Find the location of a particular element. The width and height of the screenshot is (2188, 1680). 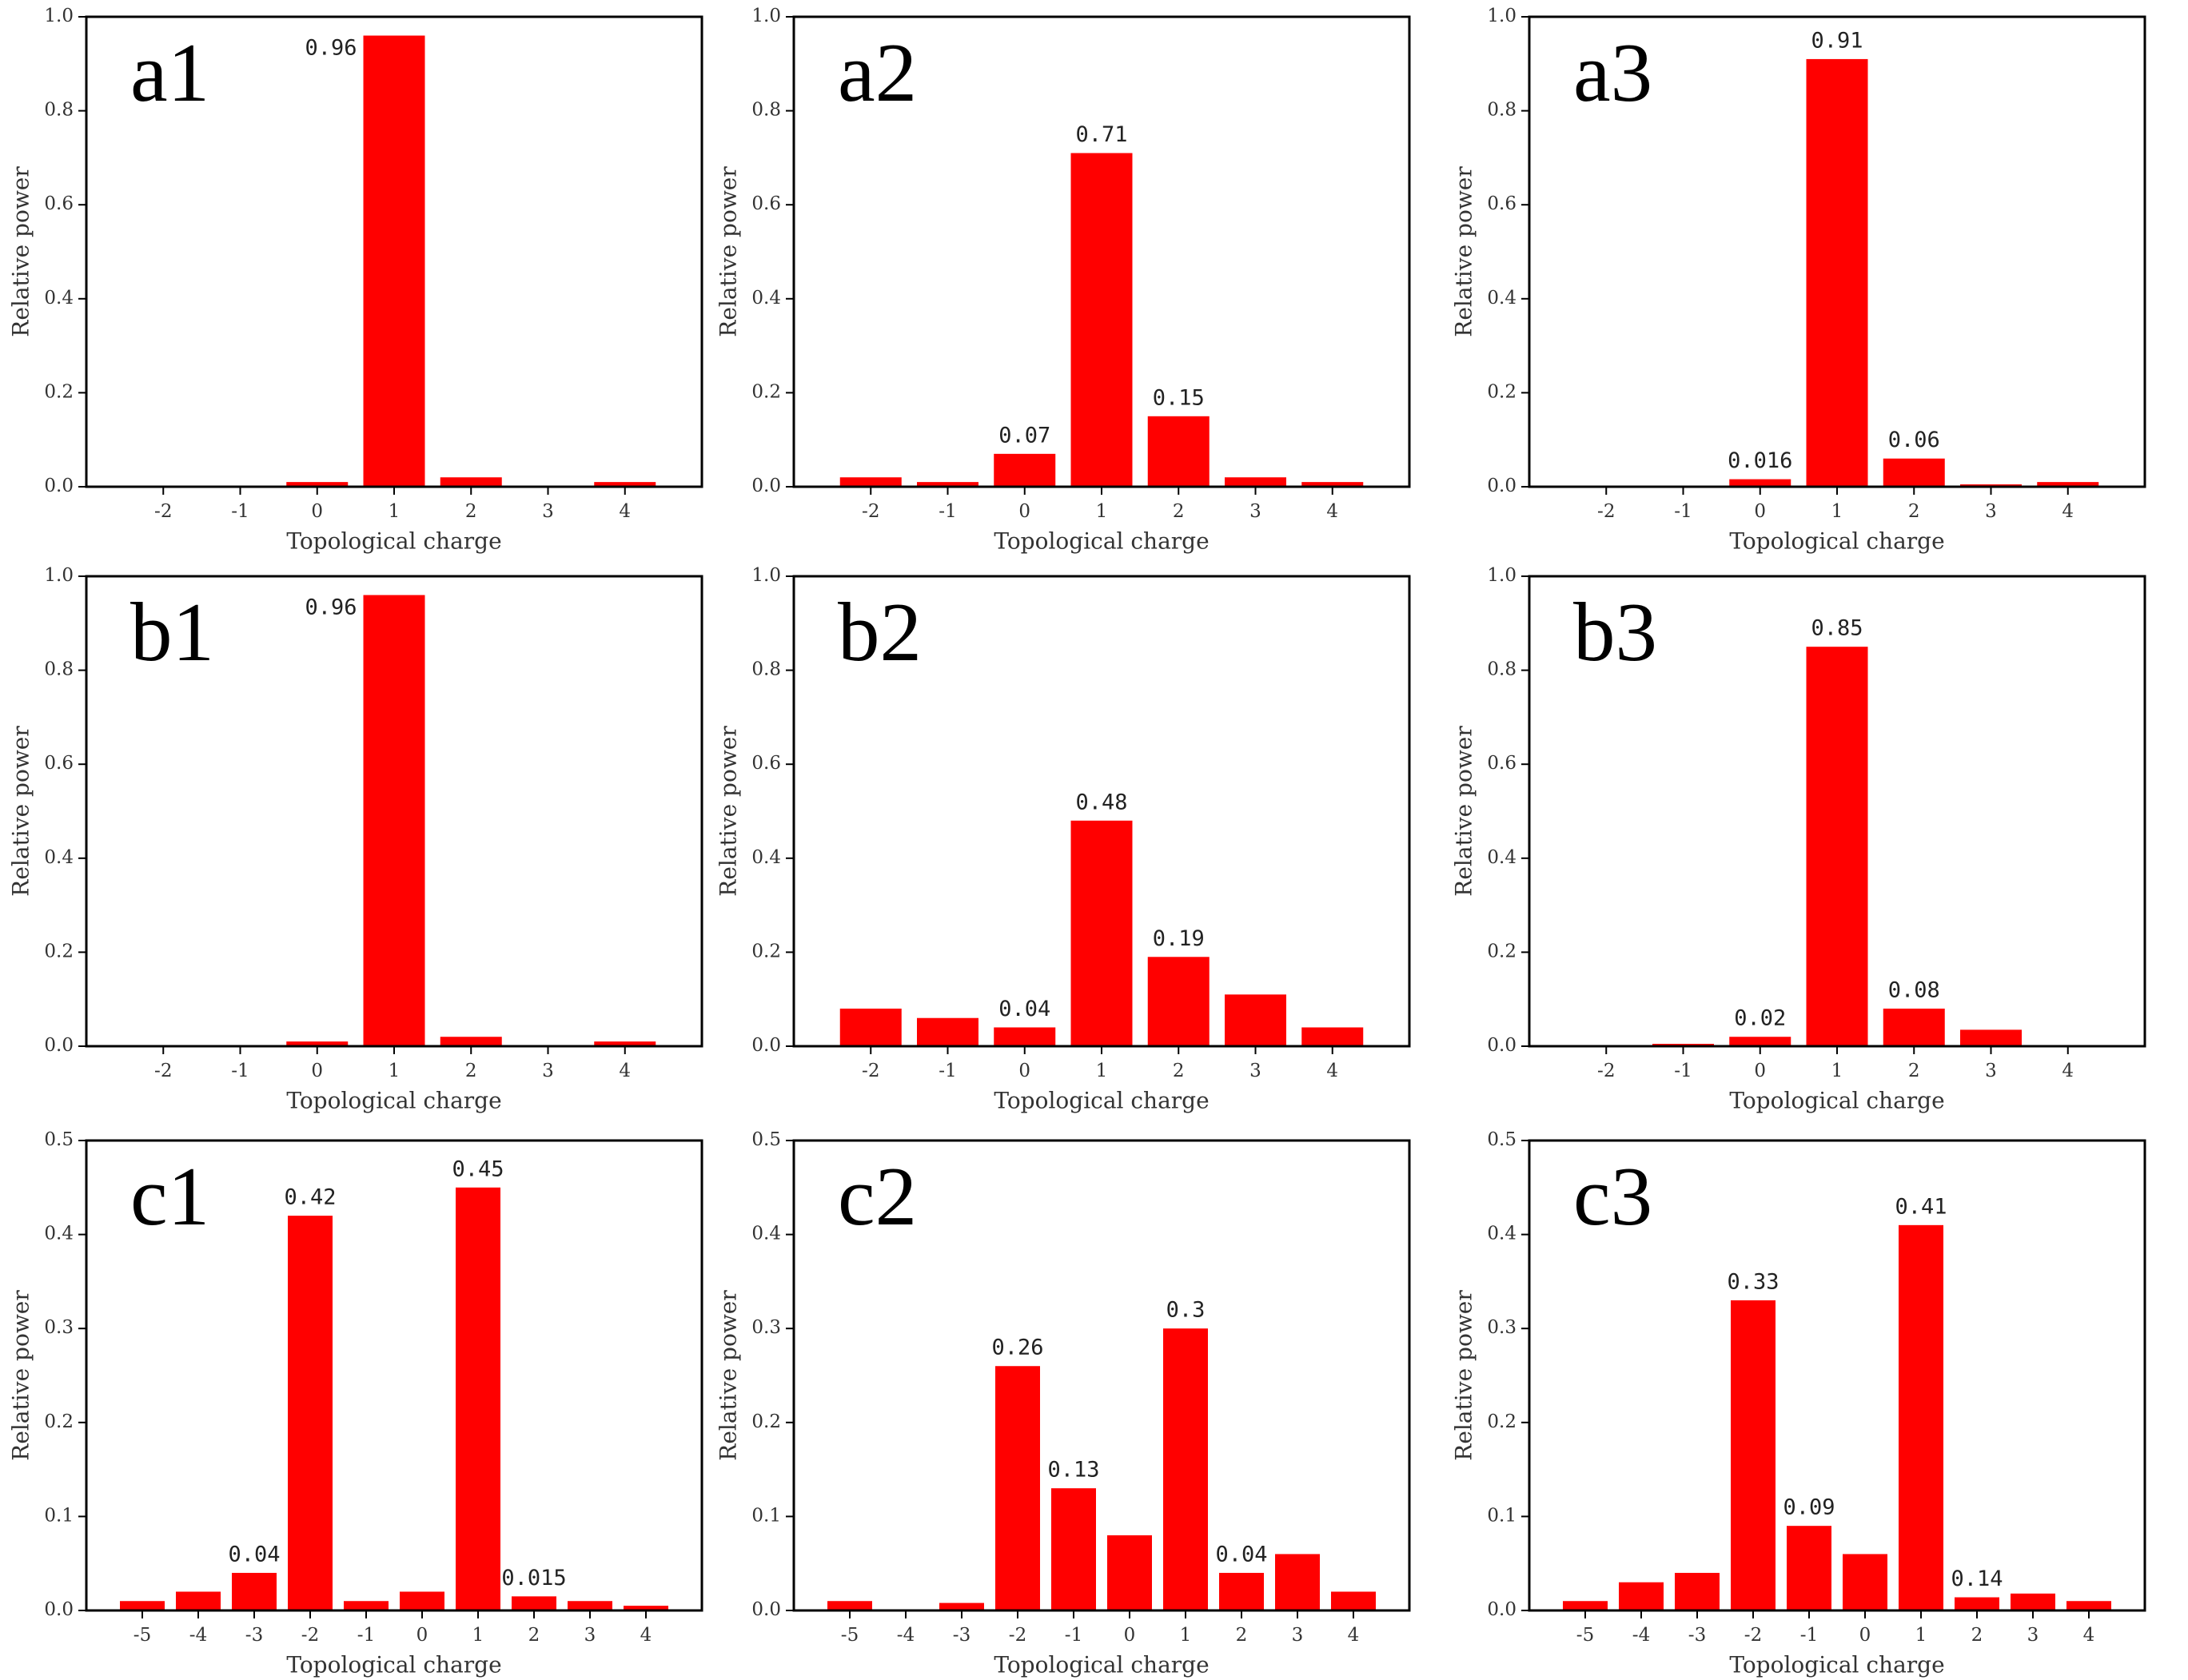

value-label: 0.016 is located at coordinates (1760, 460).